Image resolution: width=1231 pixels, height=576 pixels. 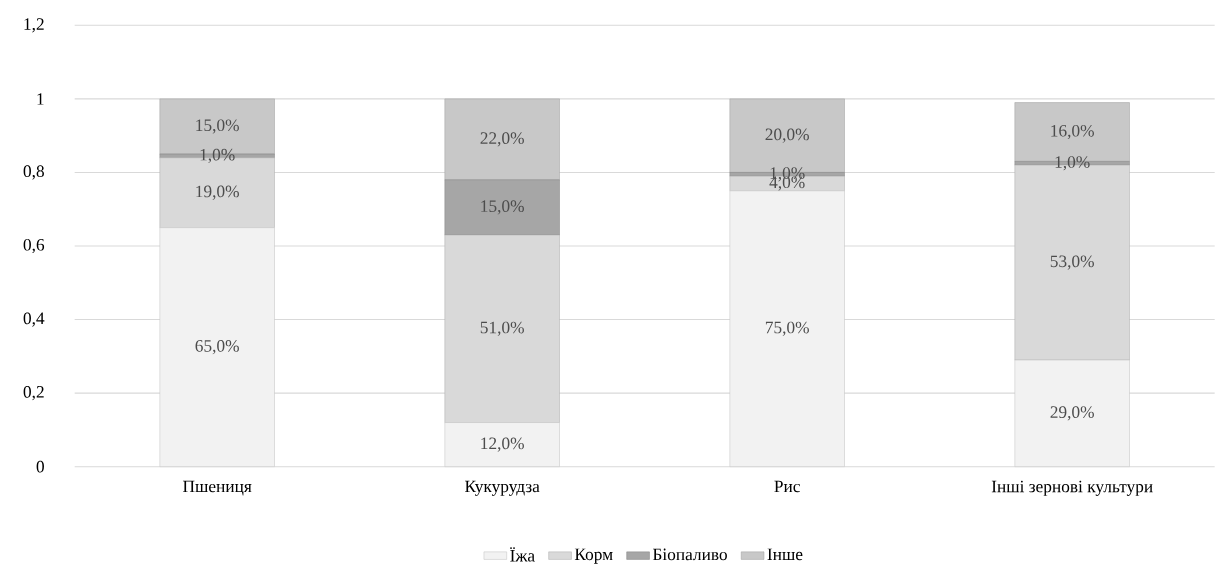 What do you see at coordinates (785, 554) in the screenshot?
I see `legend-label: Інше` at bounding box center [785, 554].